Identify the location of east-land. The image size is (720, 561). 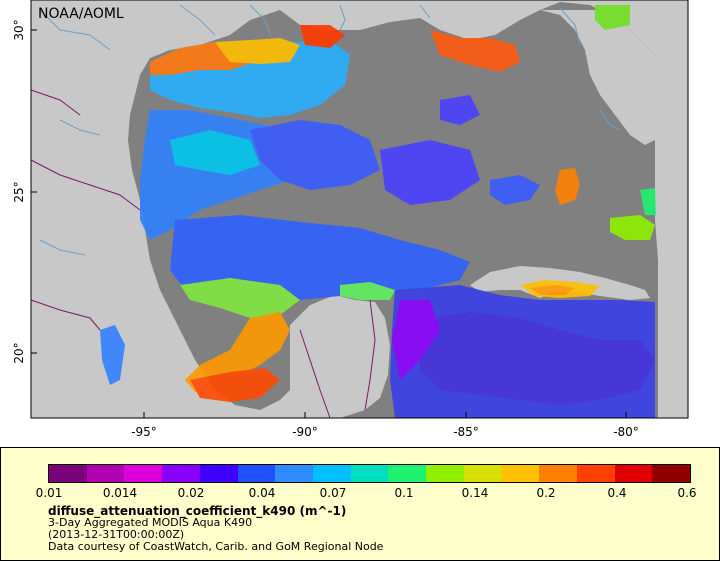
(671, 239).